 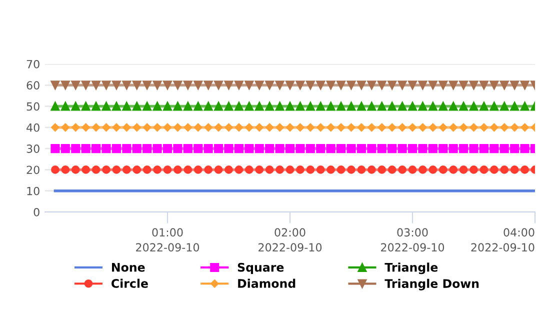 What do you see at coordinates (33, 191) in the screenshot?
I see `y-tick-label: 10` at bounding box center [33, 191].